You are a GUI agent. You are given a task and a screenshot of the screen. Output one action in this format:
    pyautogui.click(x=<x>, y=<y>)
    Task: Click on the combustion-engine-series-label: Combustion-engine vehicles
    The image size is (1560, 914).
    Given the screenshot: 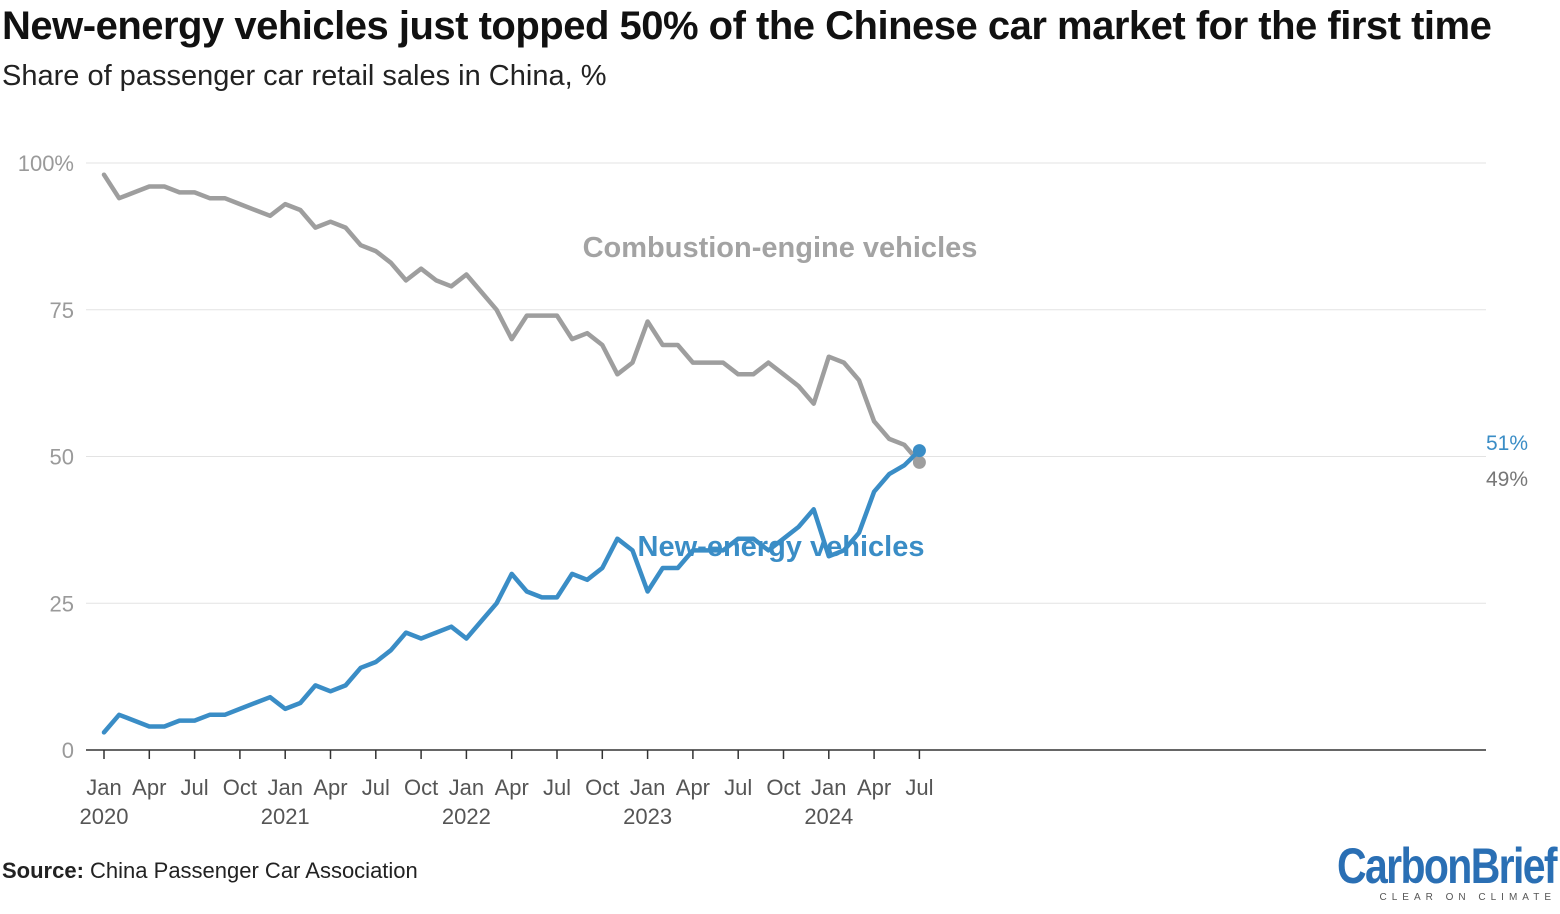 What is the action you would take?
    pyautogui.click(x=780, y=248)
    